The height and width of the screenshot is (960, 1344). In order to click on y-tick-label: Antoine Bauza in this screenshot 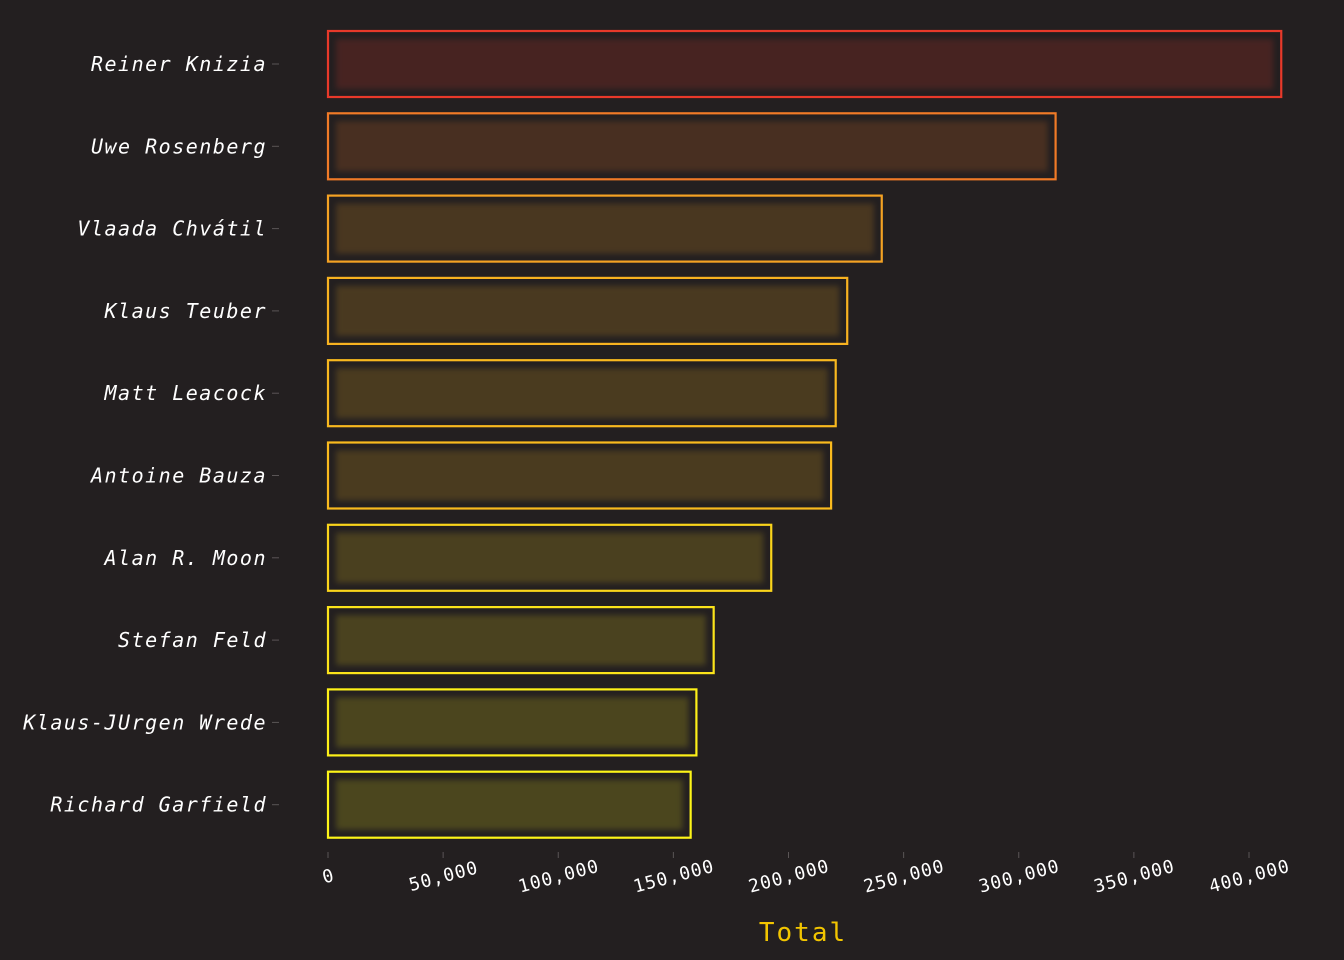, I will do `click(178, 476)`.